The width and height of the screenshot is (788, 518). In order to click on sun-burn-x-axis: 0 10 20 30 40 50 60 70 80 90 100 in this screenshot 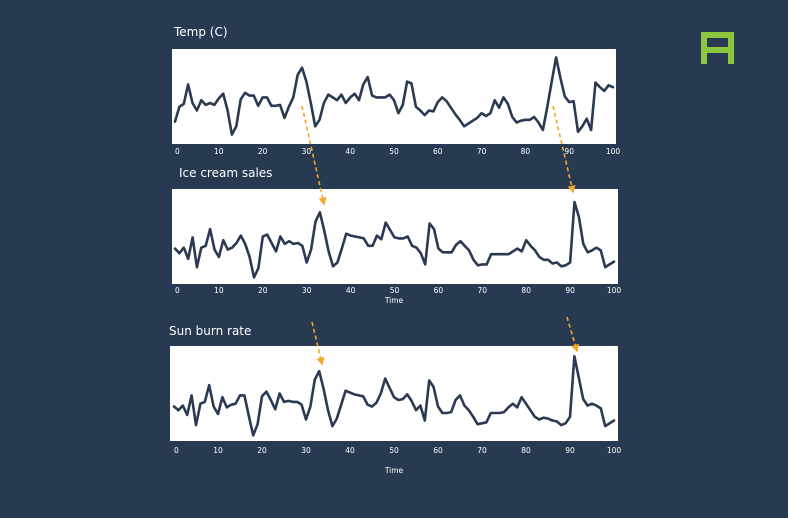, I will do `click(397, 450)`.